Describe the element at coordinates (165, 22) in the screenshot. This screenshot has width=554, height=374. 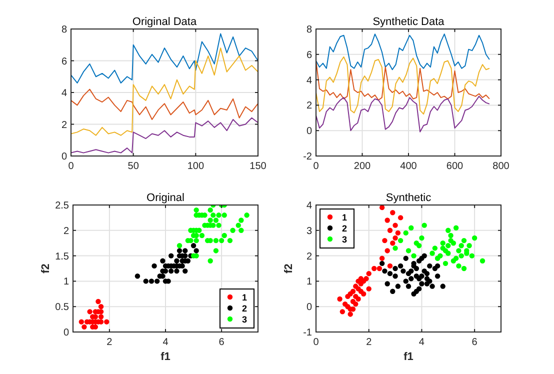
I see `chart-title: Original Data` at that location.